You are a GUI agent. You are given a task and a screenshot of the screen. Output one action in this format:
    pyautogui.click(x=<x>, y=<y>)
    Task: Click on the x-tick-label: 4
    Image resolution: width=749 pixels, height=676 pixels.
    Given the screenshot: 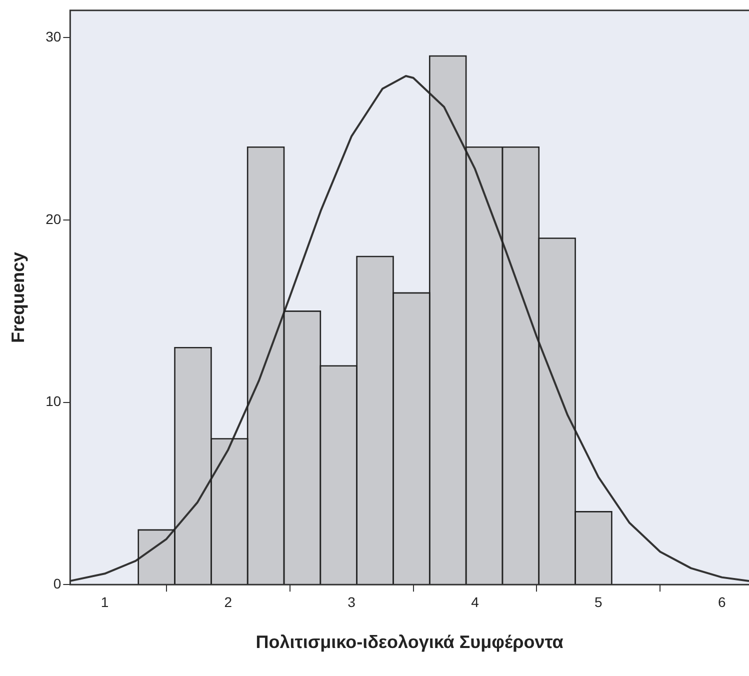 What is the action you would take?
    pyautogui.click(x=475, y=602)
    